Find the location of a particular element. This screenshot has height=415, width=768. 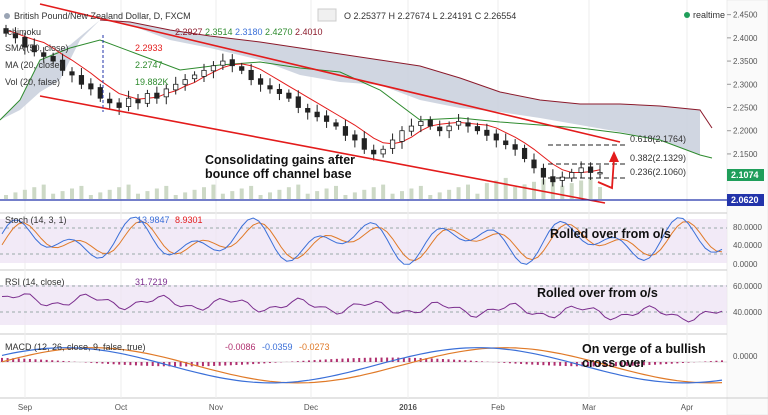

rsi-tick-60: 60.0000 is located at coordinates (747, 286).